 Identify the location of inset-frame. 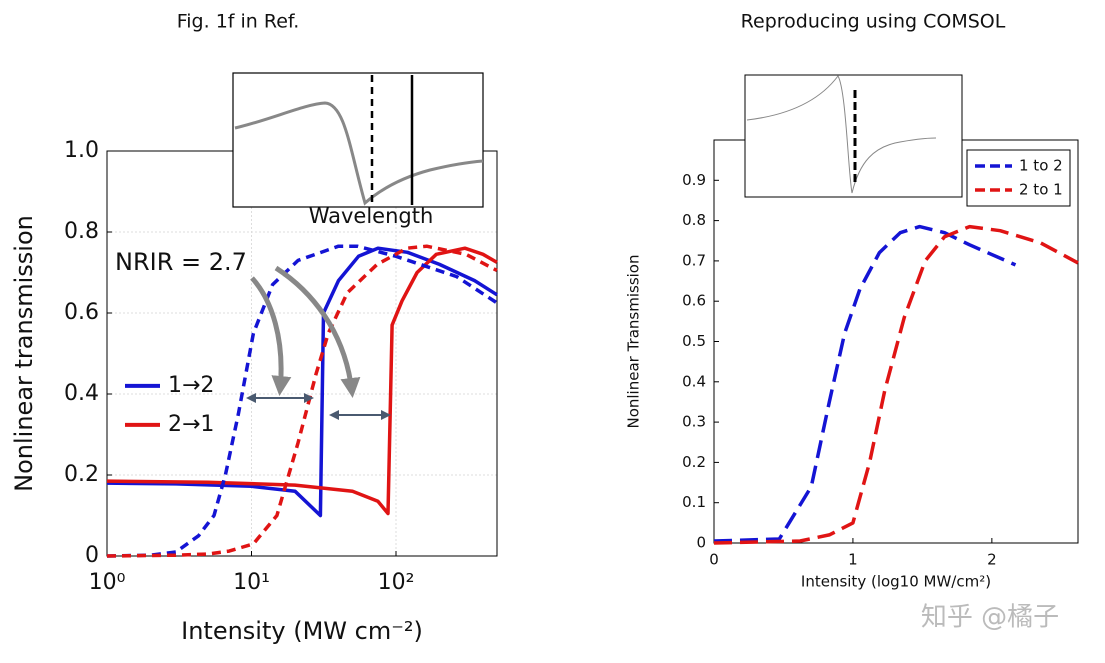
(358, 140).